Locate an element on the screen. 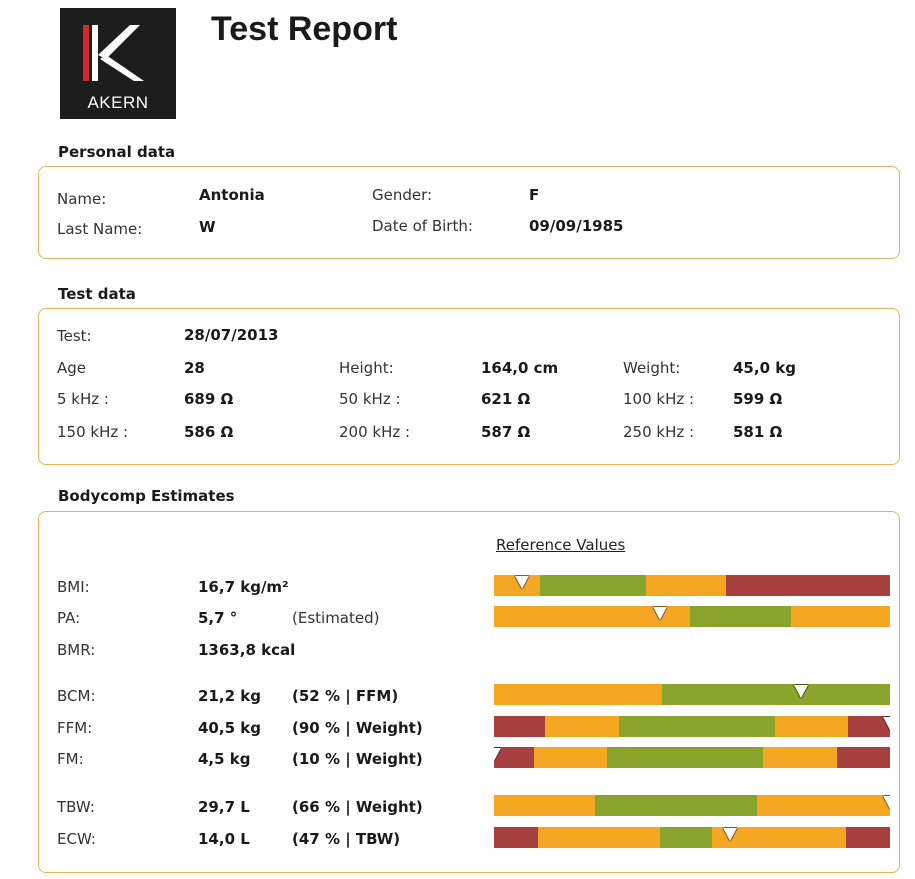  tbw-note: (66 % | Weight) is located at coordinates (357, 807).